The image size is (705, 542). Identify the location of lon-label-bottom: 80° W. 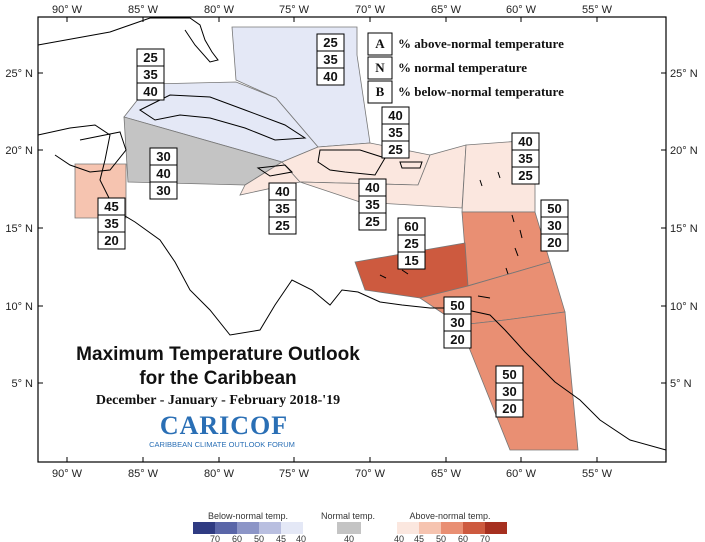
(219, 474).